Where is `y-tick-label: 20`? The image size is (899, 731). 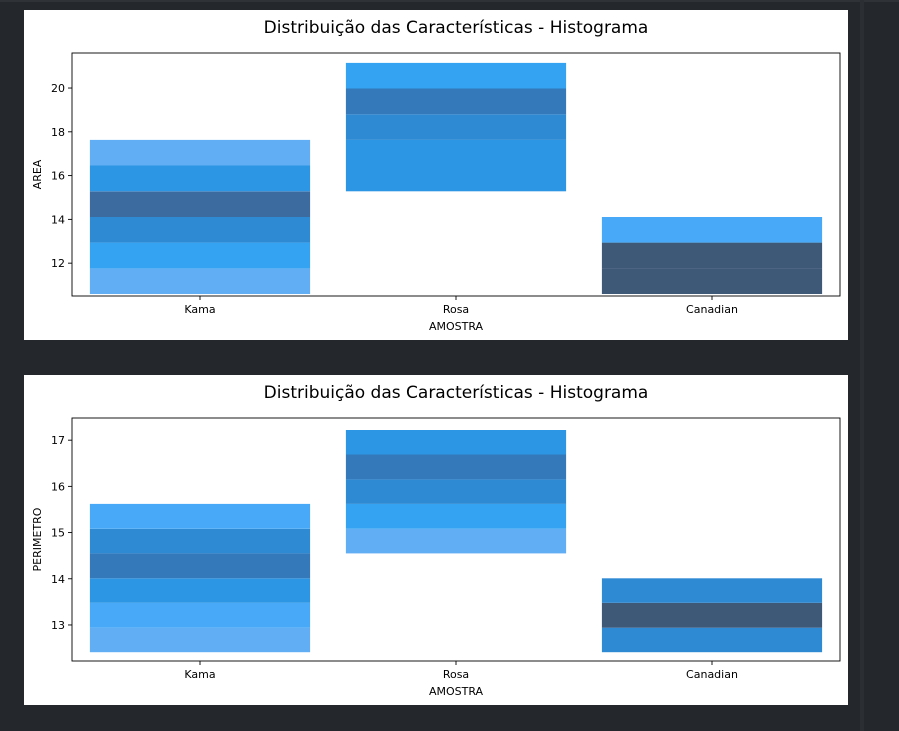 y-tick-label: 20 is located at coordinates (58, 88).